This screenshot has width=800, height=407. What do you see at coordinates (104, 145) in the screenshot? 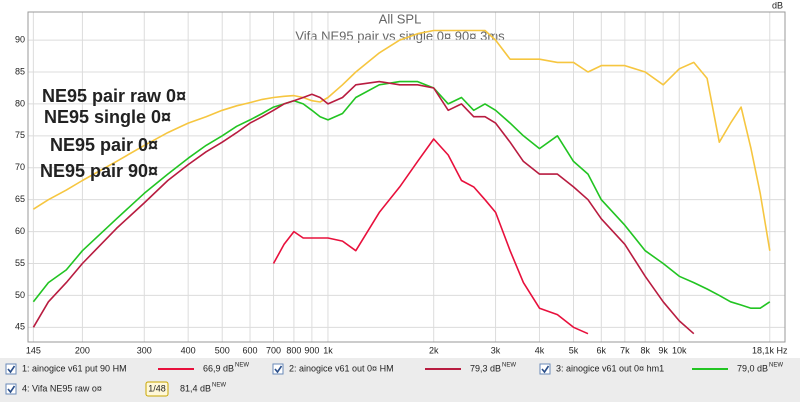
I see `annotation: NE95 pair 0¤` at bounding box center [104, 145].